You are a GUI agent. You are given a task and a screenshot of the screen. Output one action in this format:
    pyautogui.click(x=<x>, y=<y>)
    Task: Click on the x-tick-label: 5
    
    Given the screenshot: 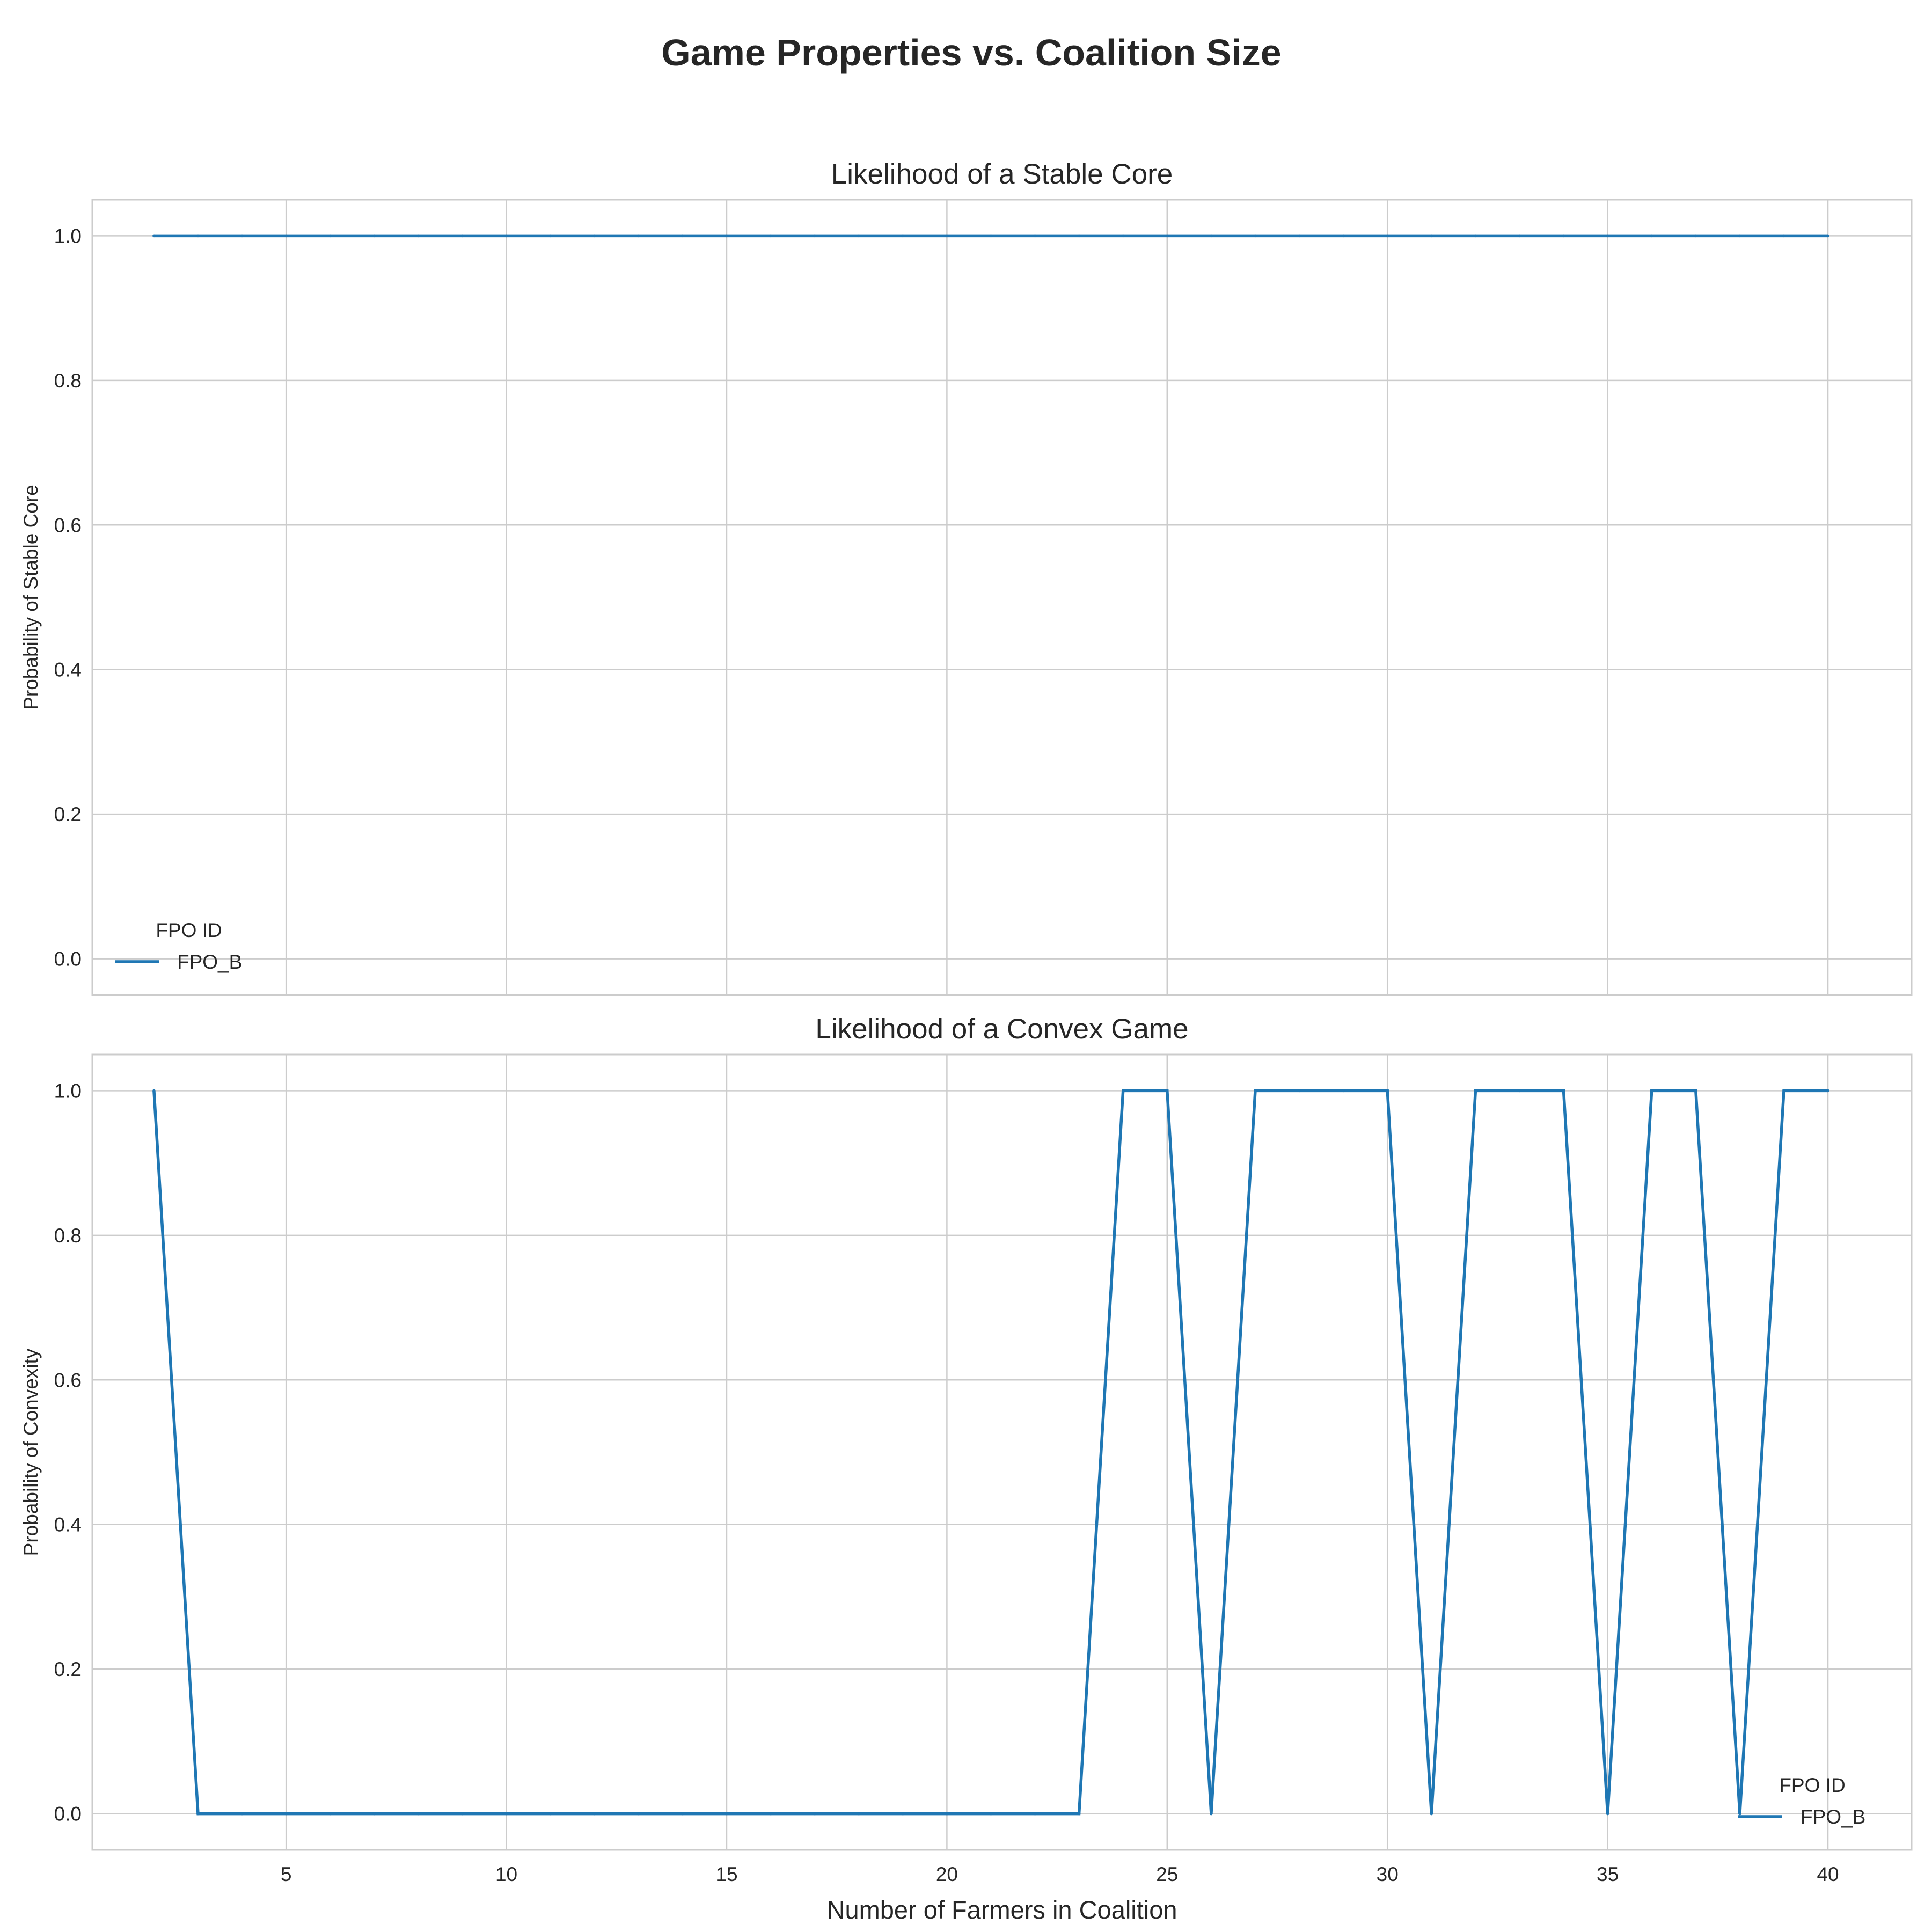 What is the action you would take?
    pyautogui.click(x=286, y=1874)
    